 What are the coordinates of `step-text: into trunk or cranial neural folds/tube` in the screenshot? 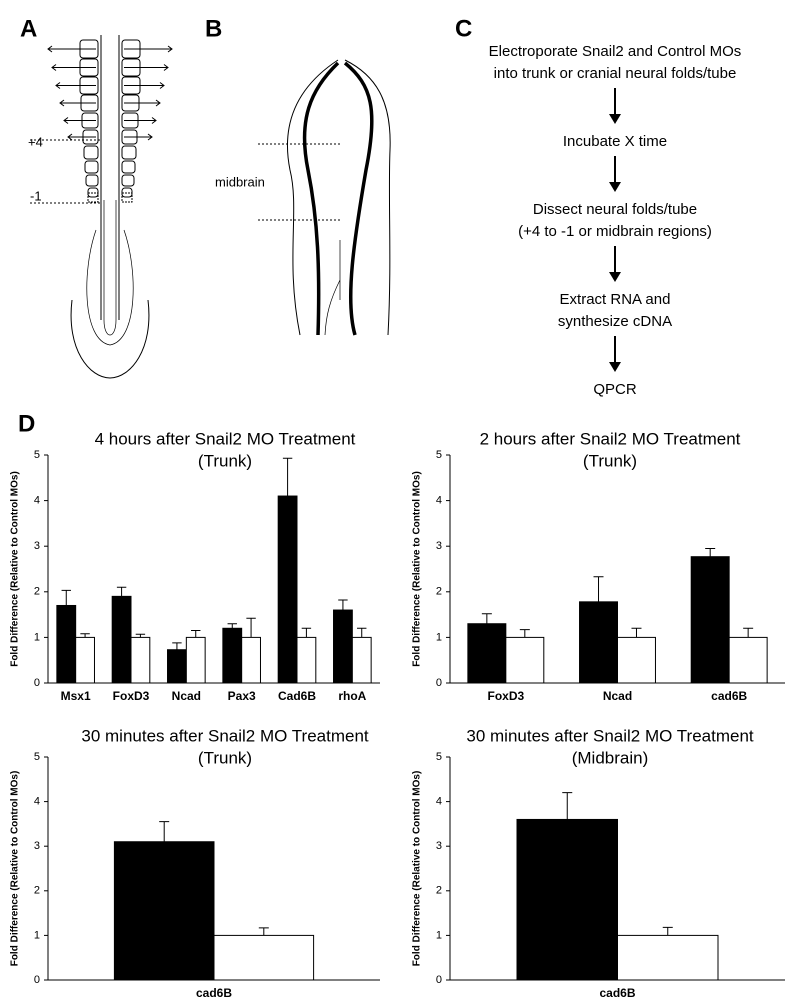 It's located at (615, 73).